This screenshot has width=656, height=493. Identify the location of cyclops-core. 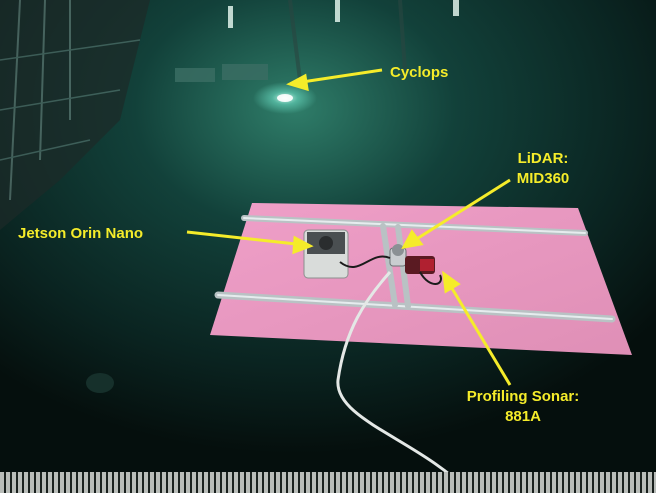
(285, 98).